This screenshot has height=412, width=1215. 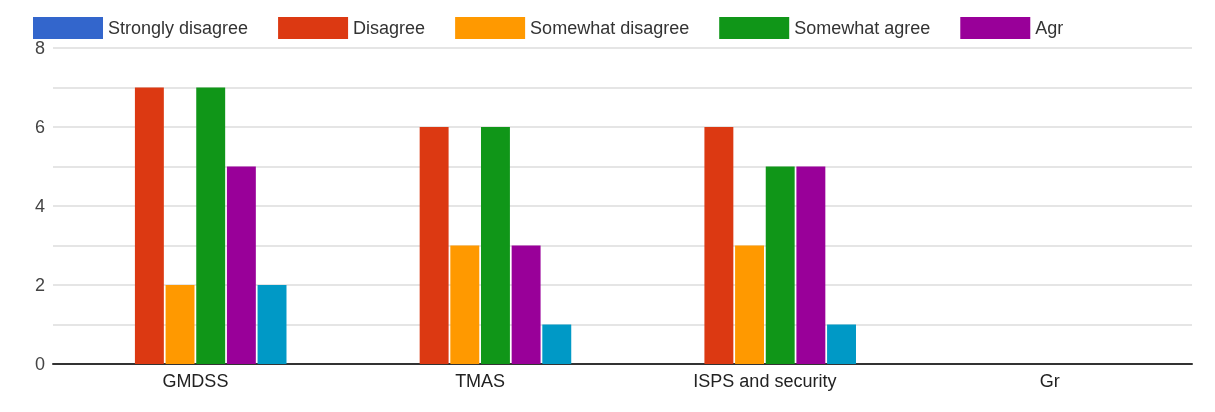 What do you see at coordinates (1049, 28) in the screenshot?
I see `legend-label: Agr` at bounding box center [1049, 28].